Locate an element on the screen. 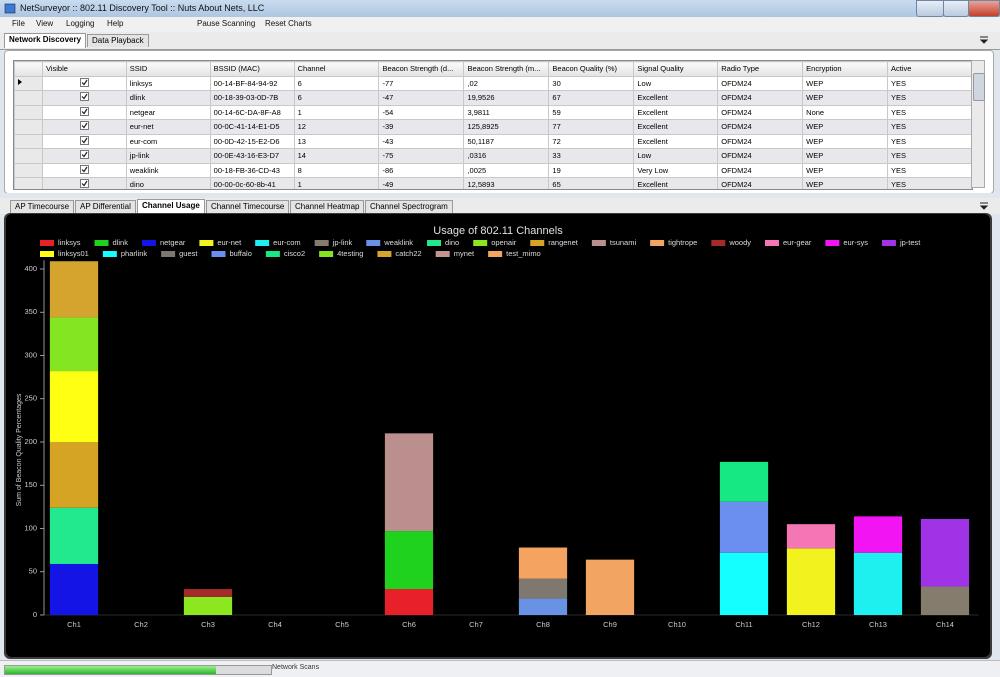  menu-item: View is located at coordinates (45, 23).